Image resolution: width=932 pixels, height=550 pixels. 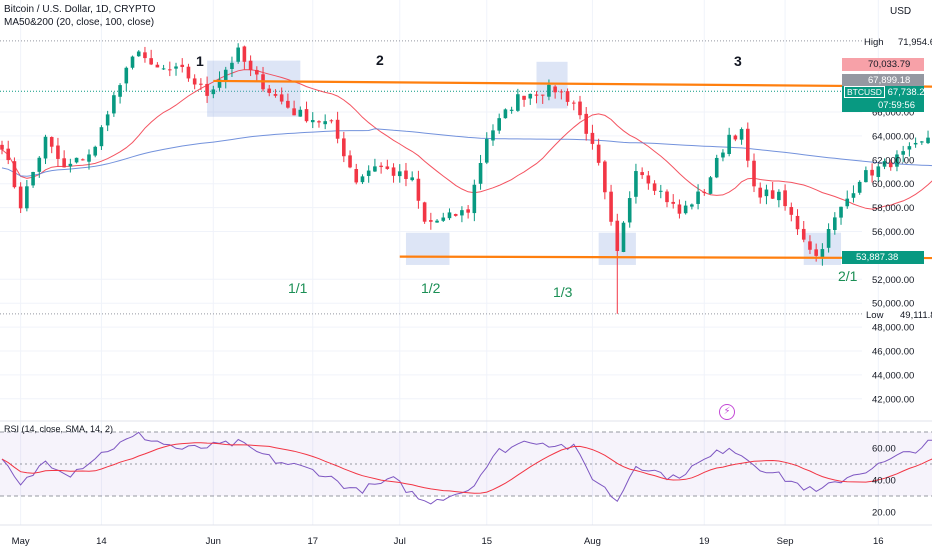 What do you see at coordinates (59, 429) in the screenshot?
I see `rsi-legend: RSI (14, close, SMA, 14, 2)` at bounding box center [59, 429].